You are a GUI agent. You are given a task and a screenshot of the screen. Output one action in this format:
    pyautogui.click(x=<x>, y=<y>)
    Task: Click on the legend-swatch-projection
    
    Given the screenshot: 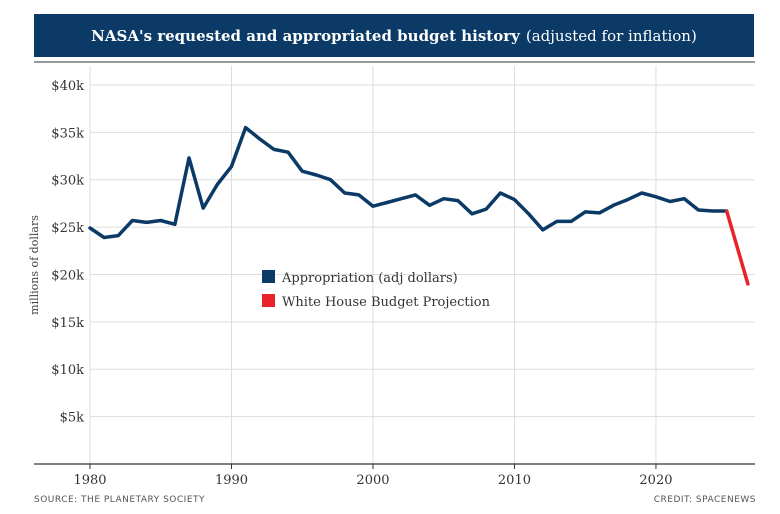 What is the action you would take?
    pyautogui.click(x=268, y=300)
    